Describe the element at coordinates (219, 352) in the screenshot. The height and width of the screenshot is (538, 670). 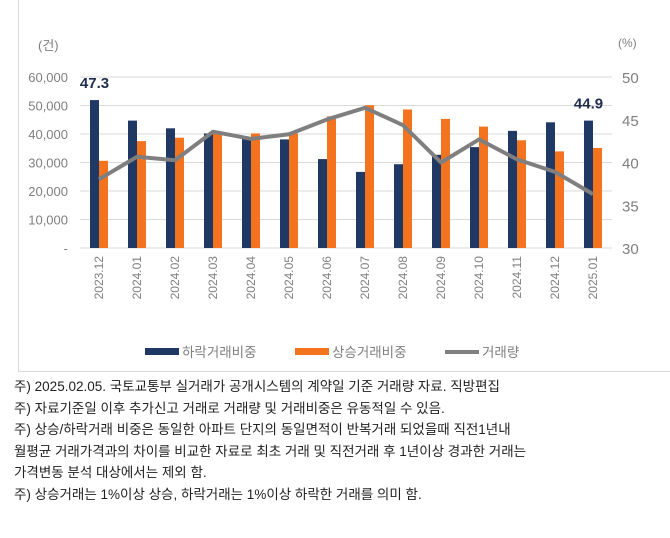
I see `legend-label: 하락거래비중` at that location.